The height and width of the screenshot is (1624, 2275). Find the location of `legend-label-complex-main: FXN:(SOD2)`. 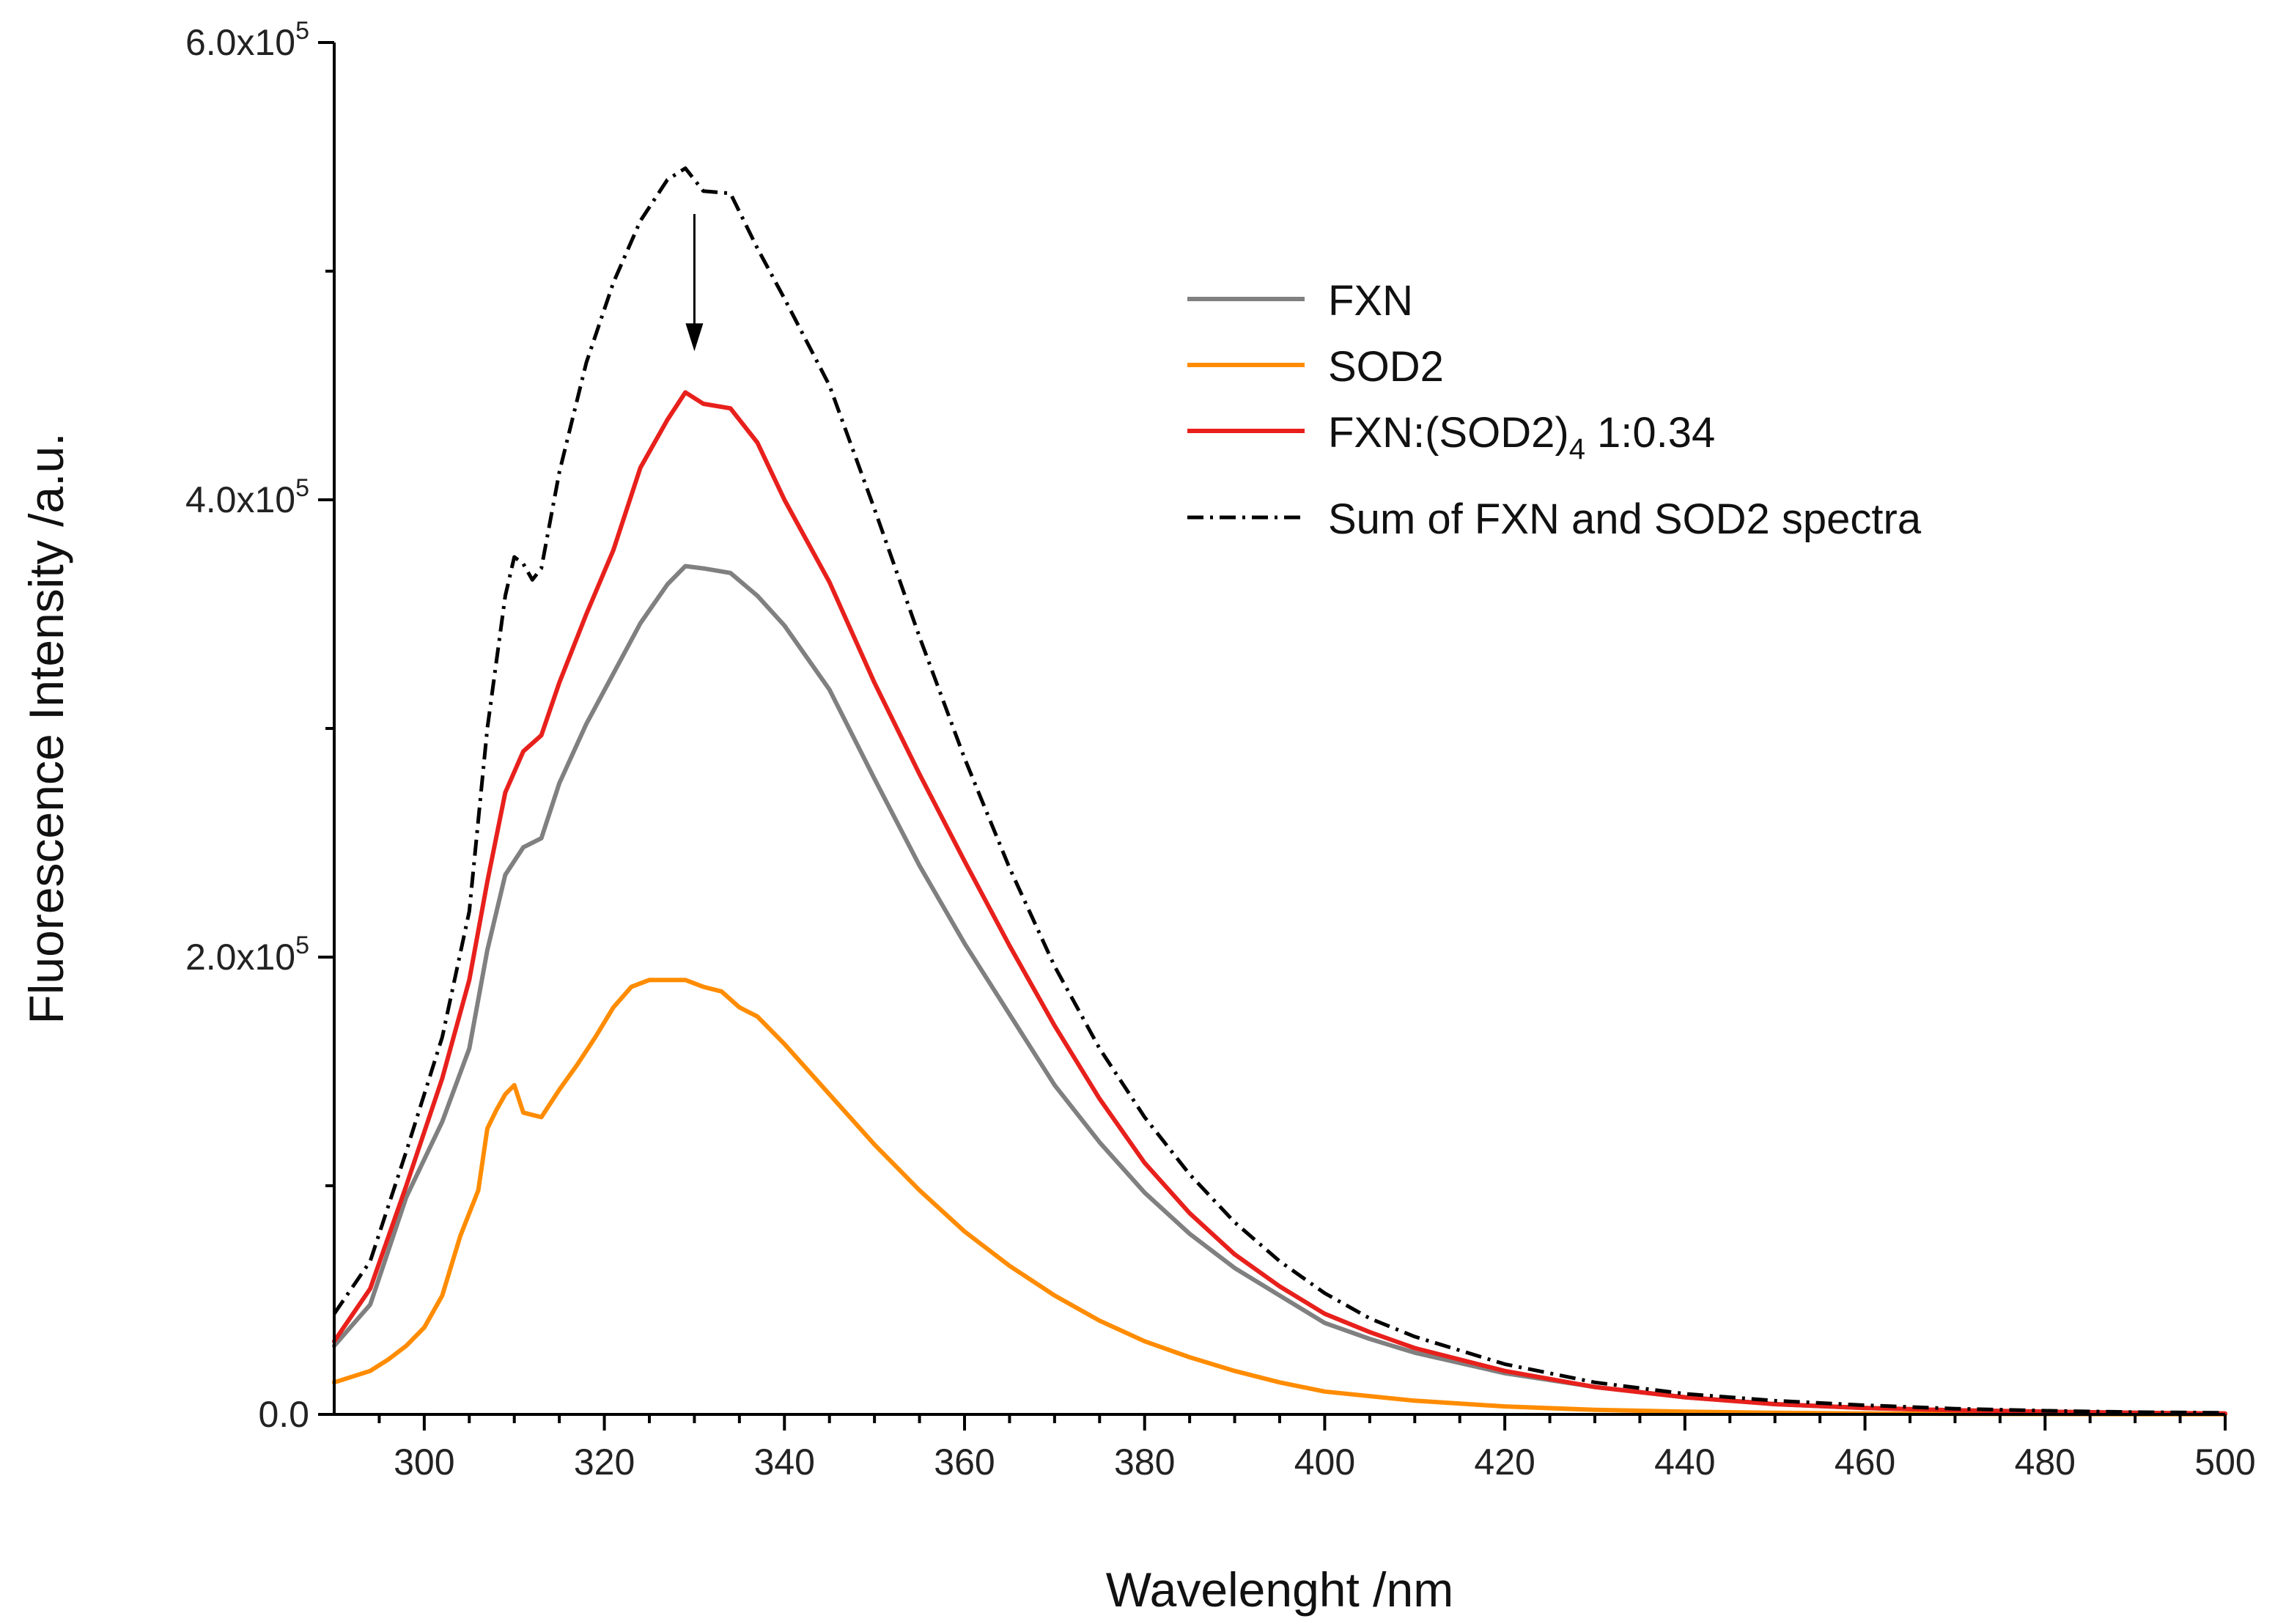

legend-label-complex-main: FXN:(SOD2) is located at coordinates (1448, 433).